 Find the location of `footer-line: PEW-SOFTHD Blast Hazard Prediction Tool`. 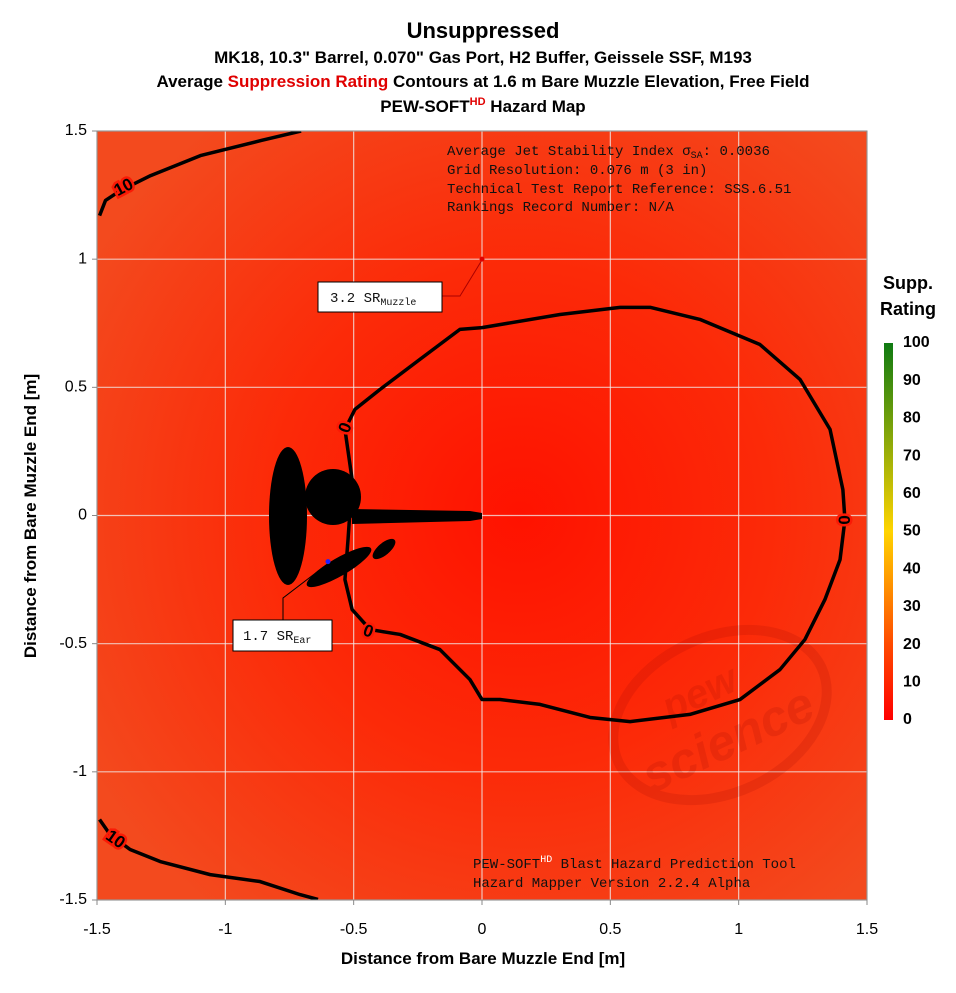

footer-line: PEW-SOFTHD Blast Hazard Prediction Tool is located at coordinates (634, 864).